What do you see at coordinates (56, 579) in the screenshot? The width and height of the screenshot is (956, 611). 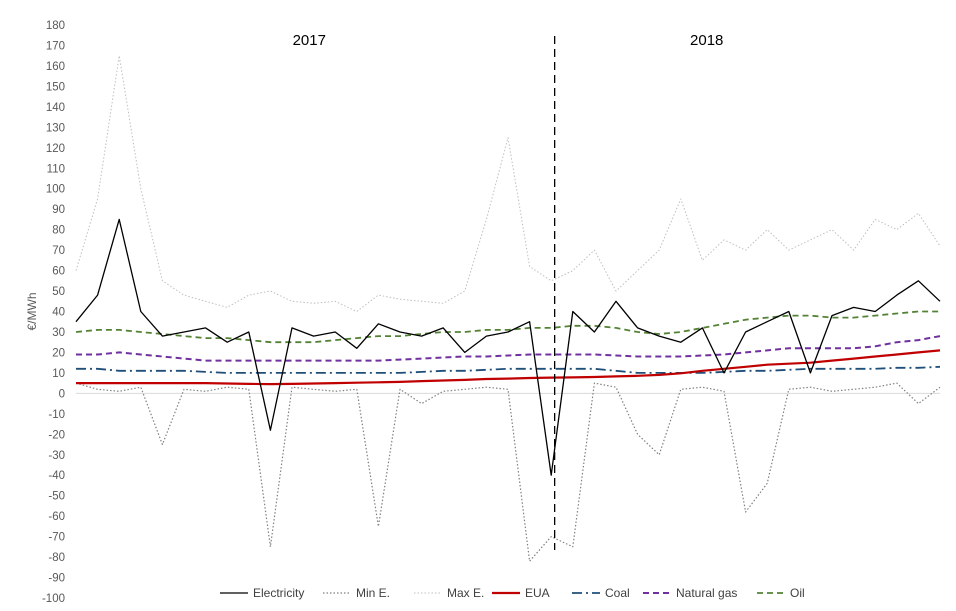 I see `y-tick-label: -90` at bounding box center [56, 579].